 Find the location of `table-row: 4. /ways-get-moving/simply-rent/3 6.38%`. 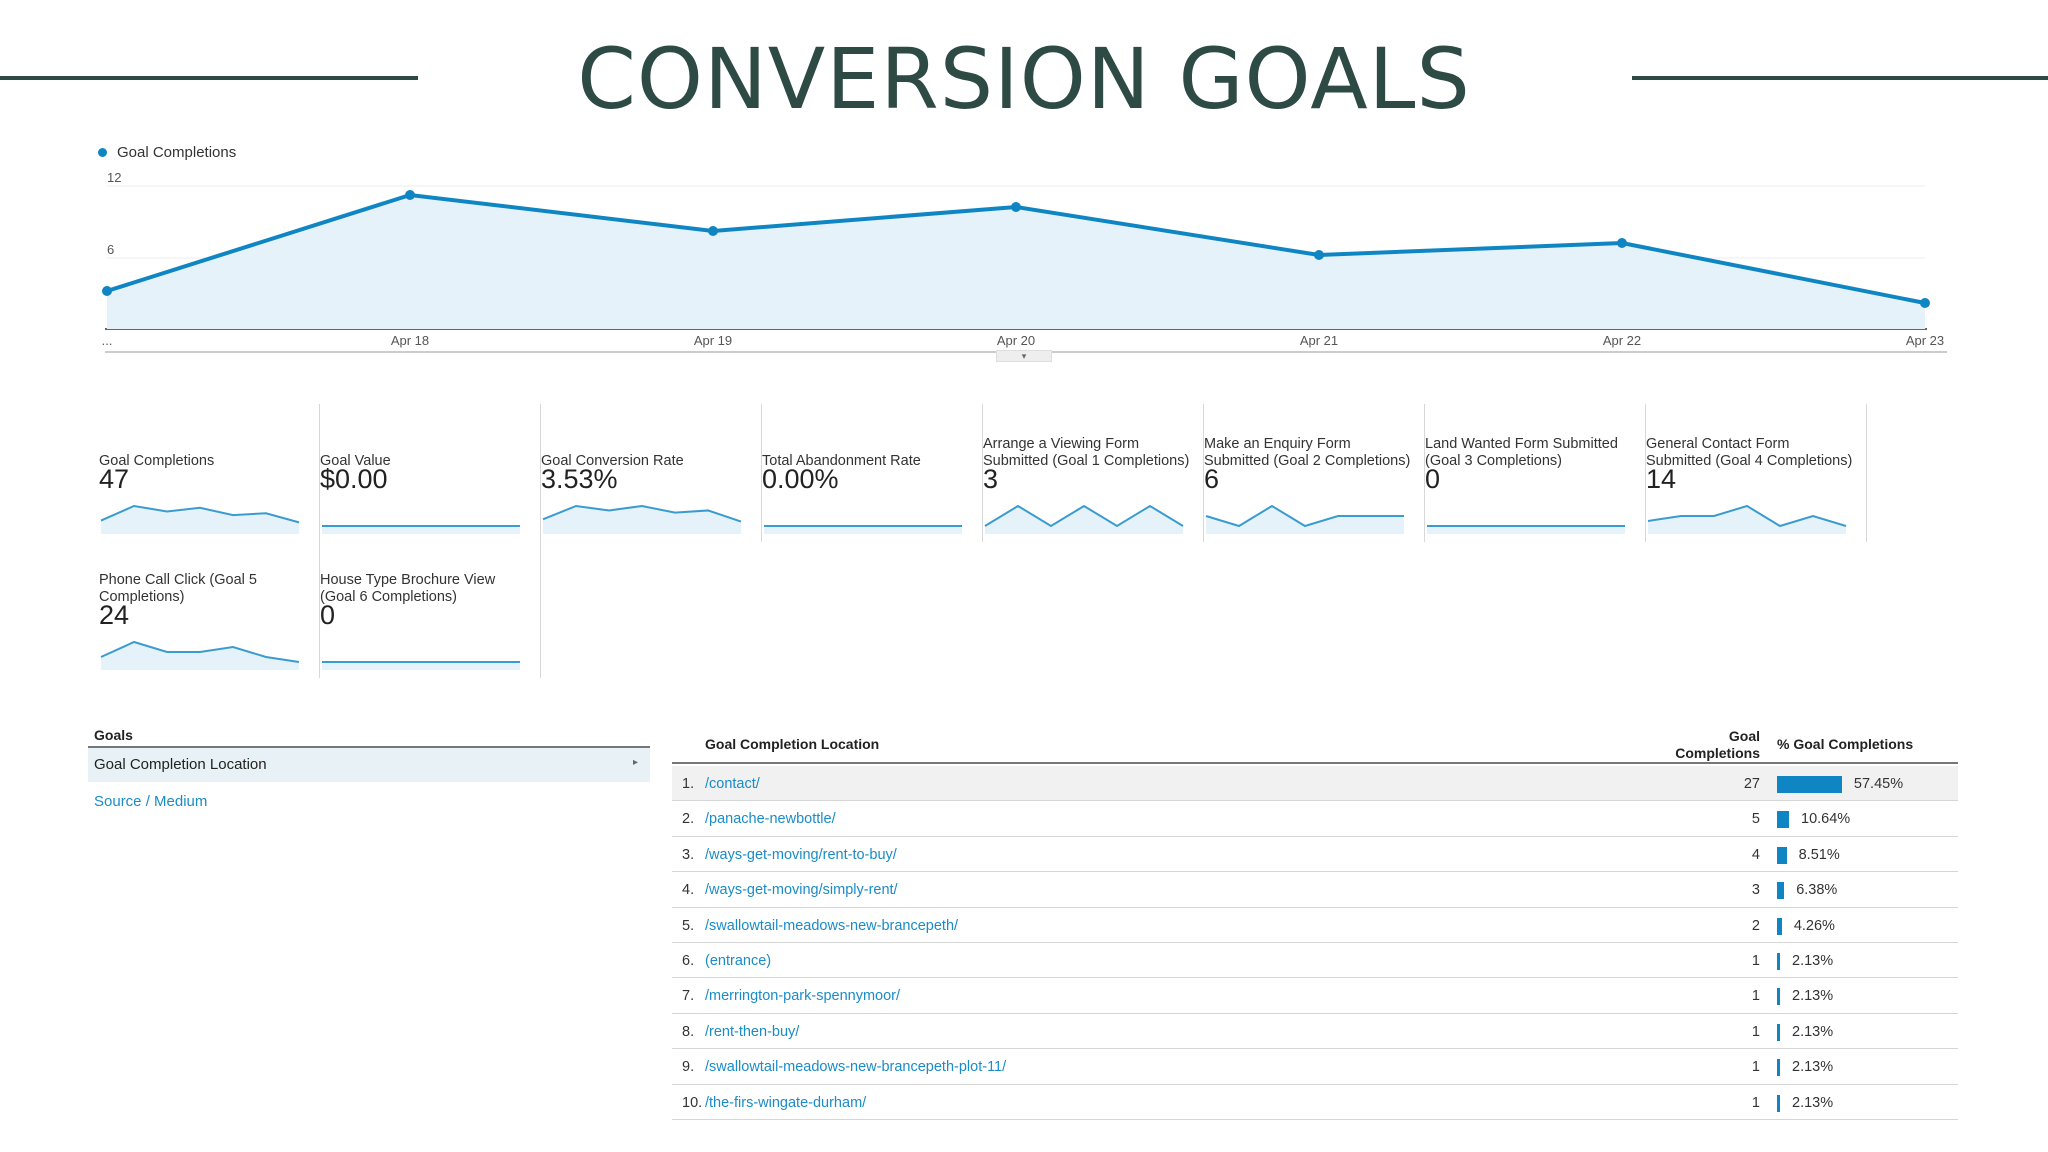

table-row: 4. /ways-get-moving/simply-rent/3 6.38% is located at coordinates (1315, 890).